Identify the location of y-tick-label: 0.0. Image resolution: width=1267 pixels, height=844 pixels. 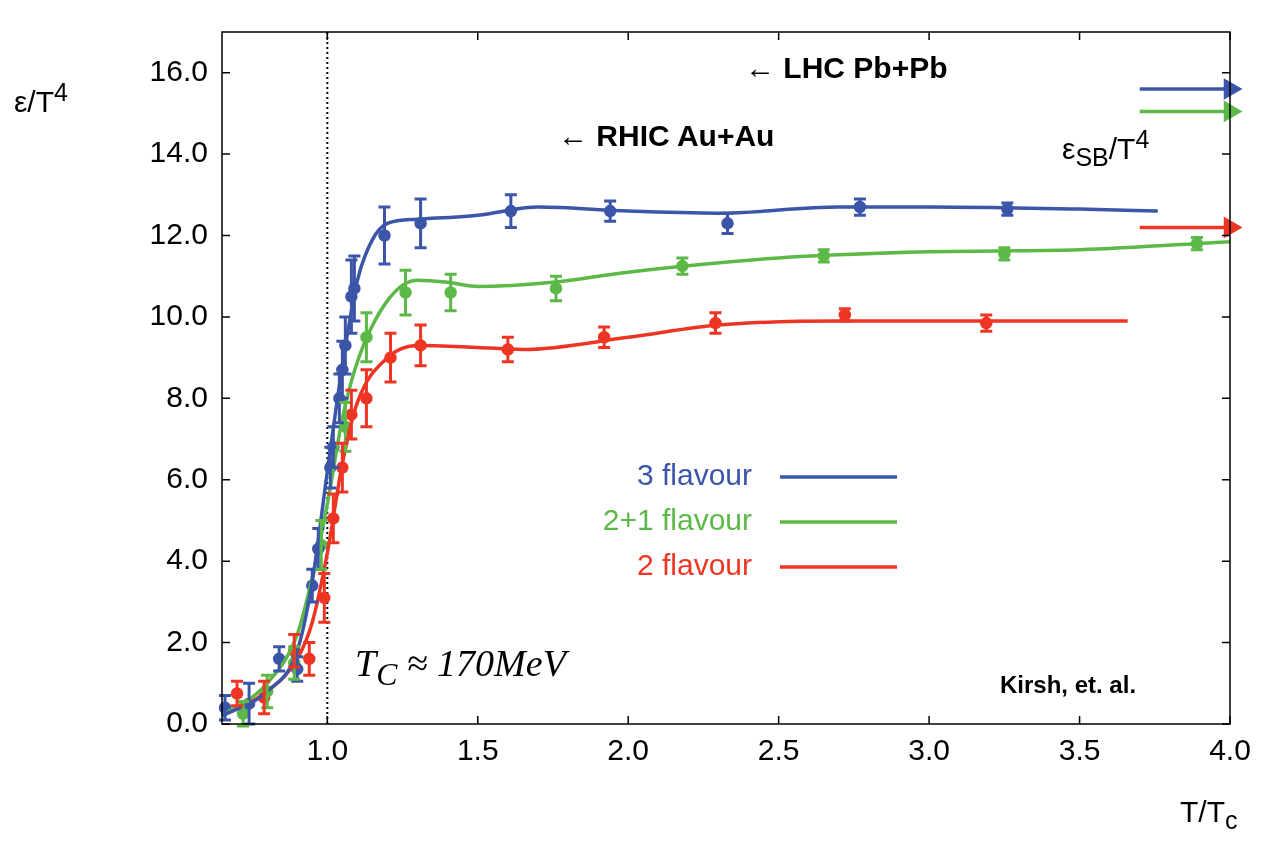
(187, 722).